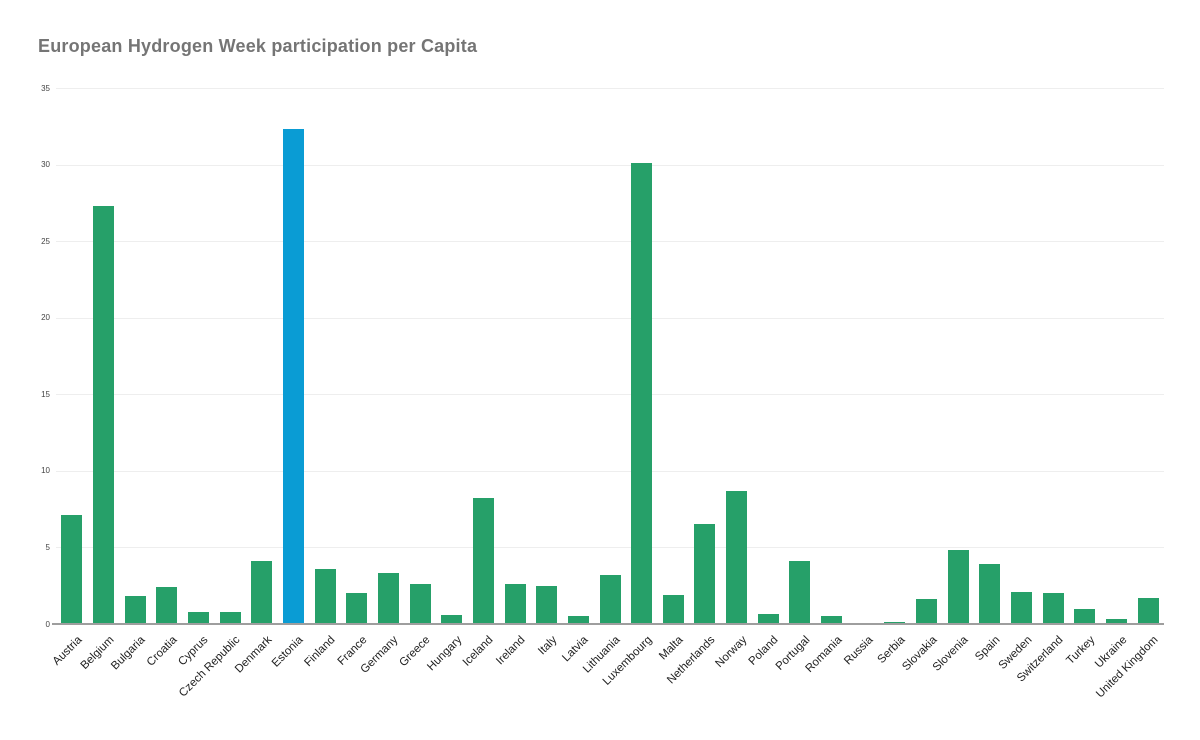  I want to click on bar-bulgaria, so click(135, 610).